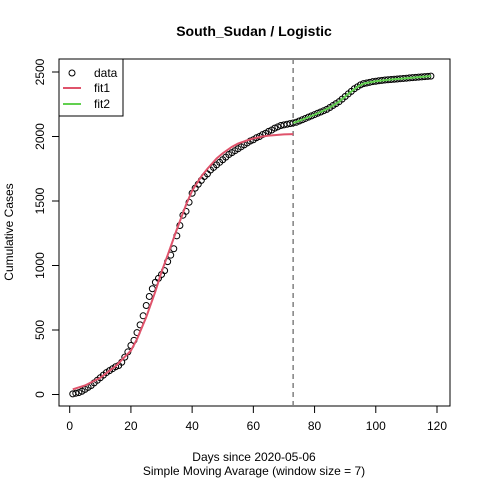 The image size is (480, 480). What do you see at coordinates (192, 426) in the screenshot?
I see `x-tick-label: 40` at bounding box center [192, 426].